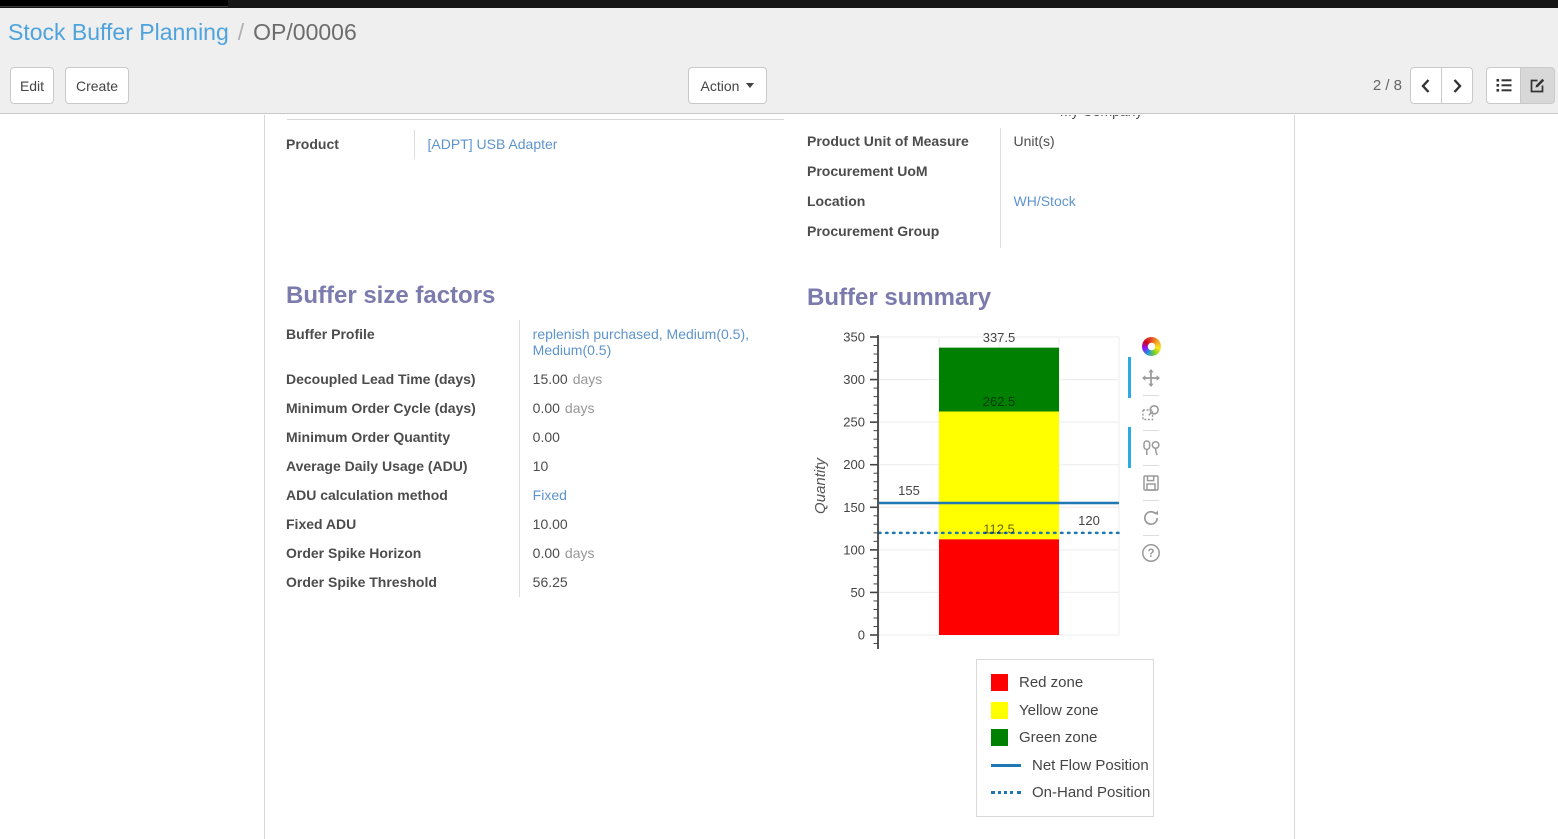  Describe the element at coordinates (1034, 141) in the screenshot. I see `field-value-text: Unit(s)` at that location.